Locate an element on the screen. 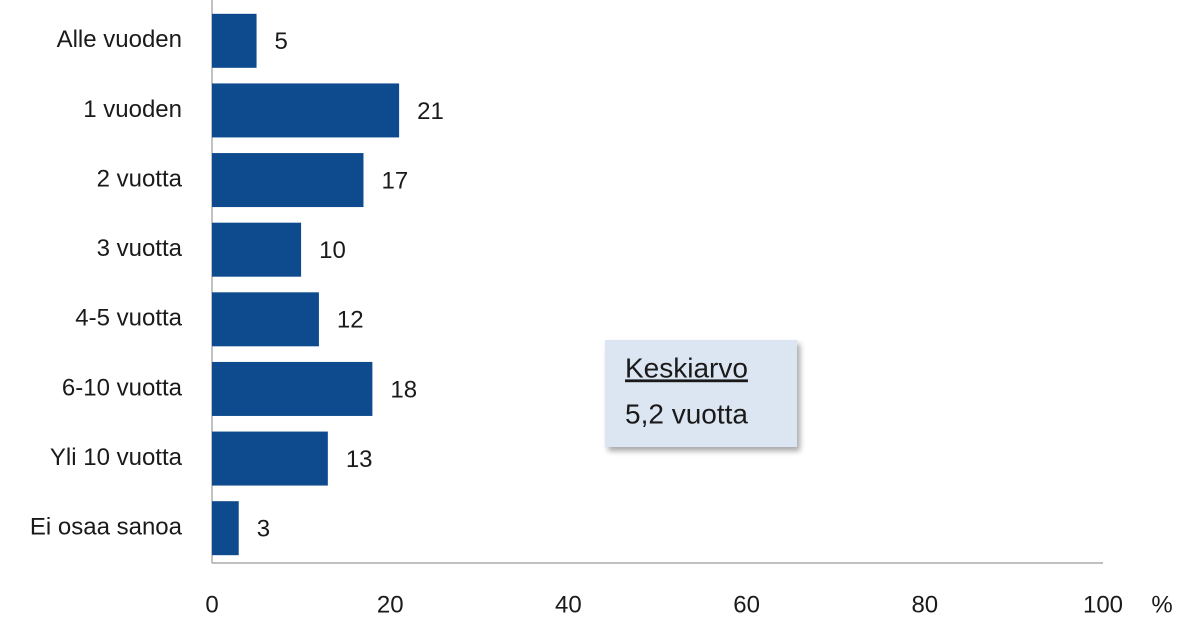  data-label: 17 is located at coordinates (394, 180).